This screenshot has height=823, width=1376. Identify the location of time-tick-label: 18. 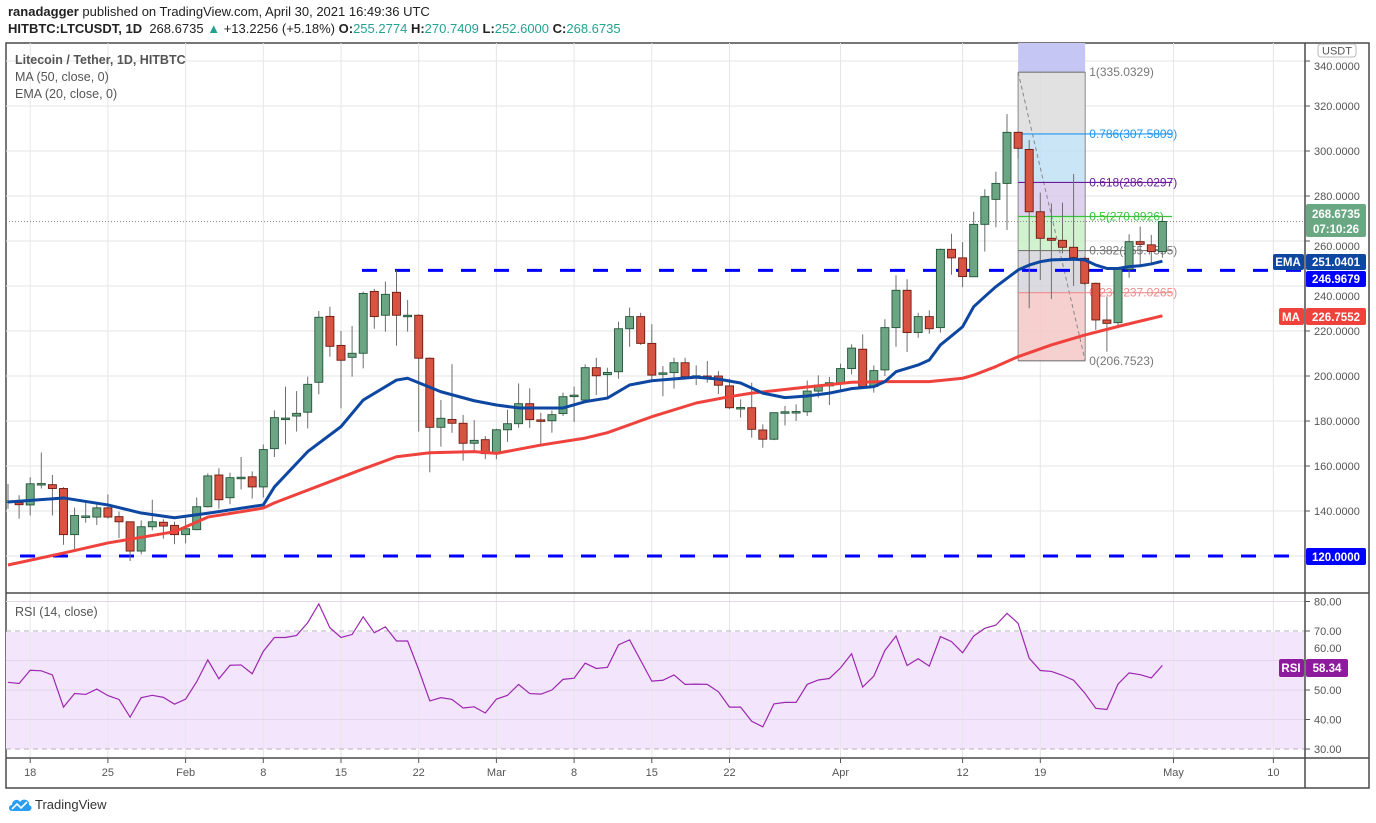
(30, 773).